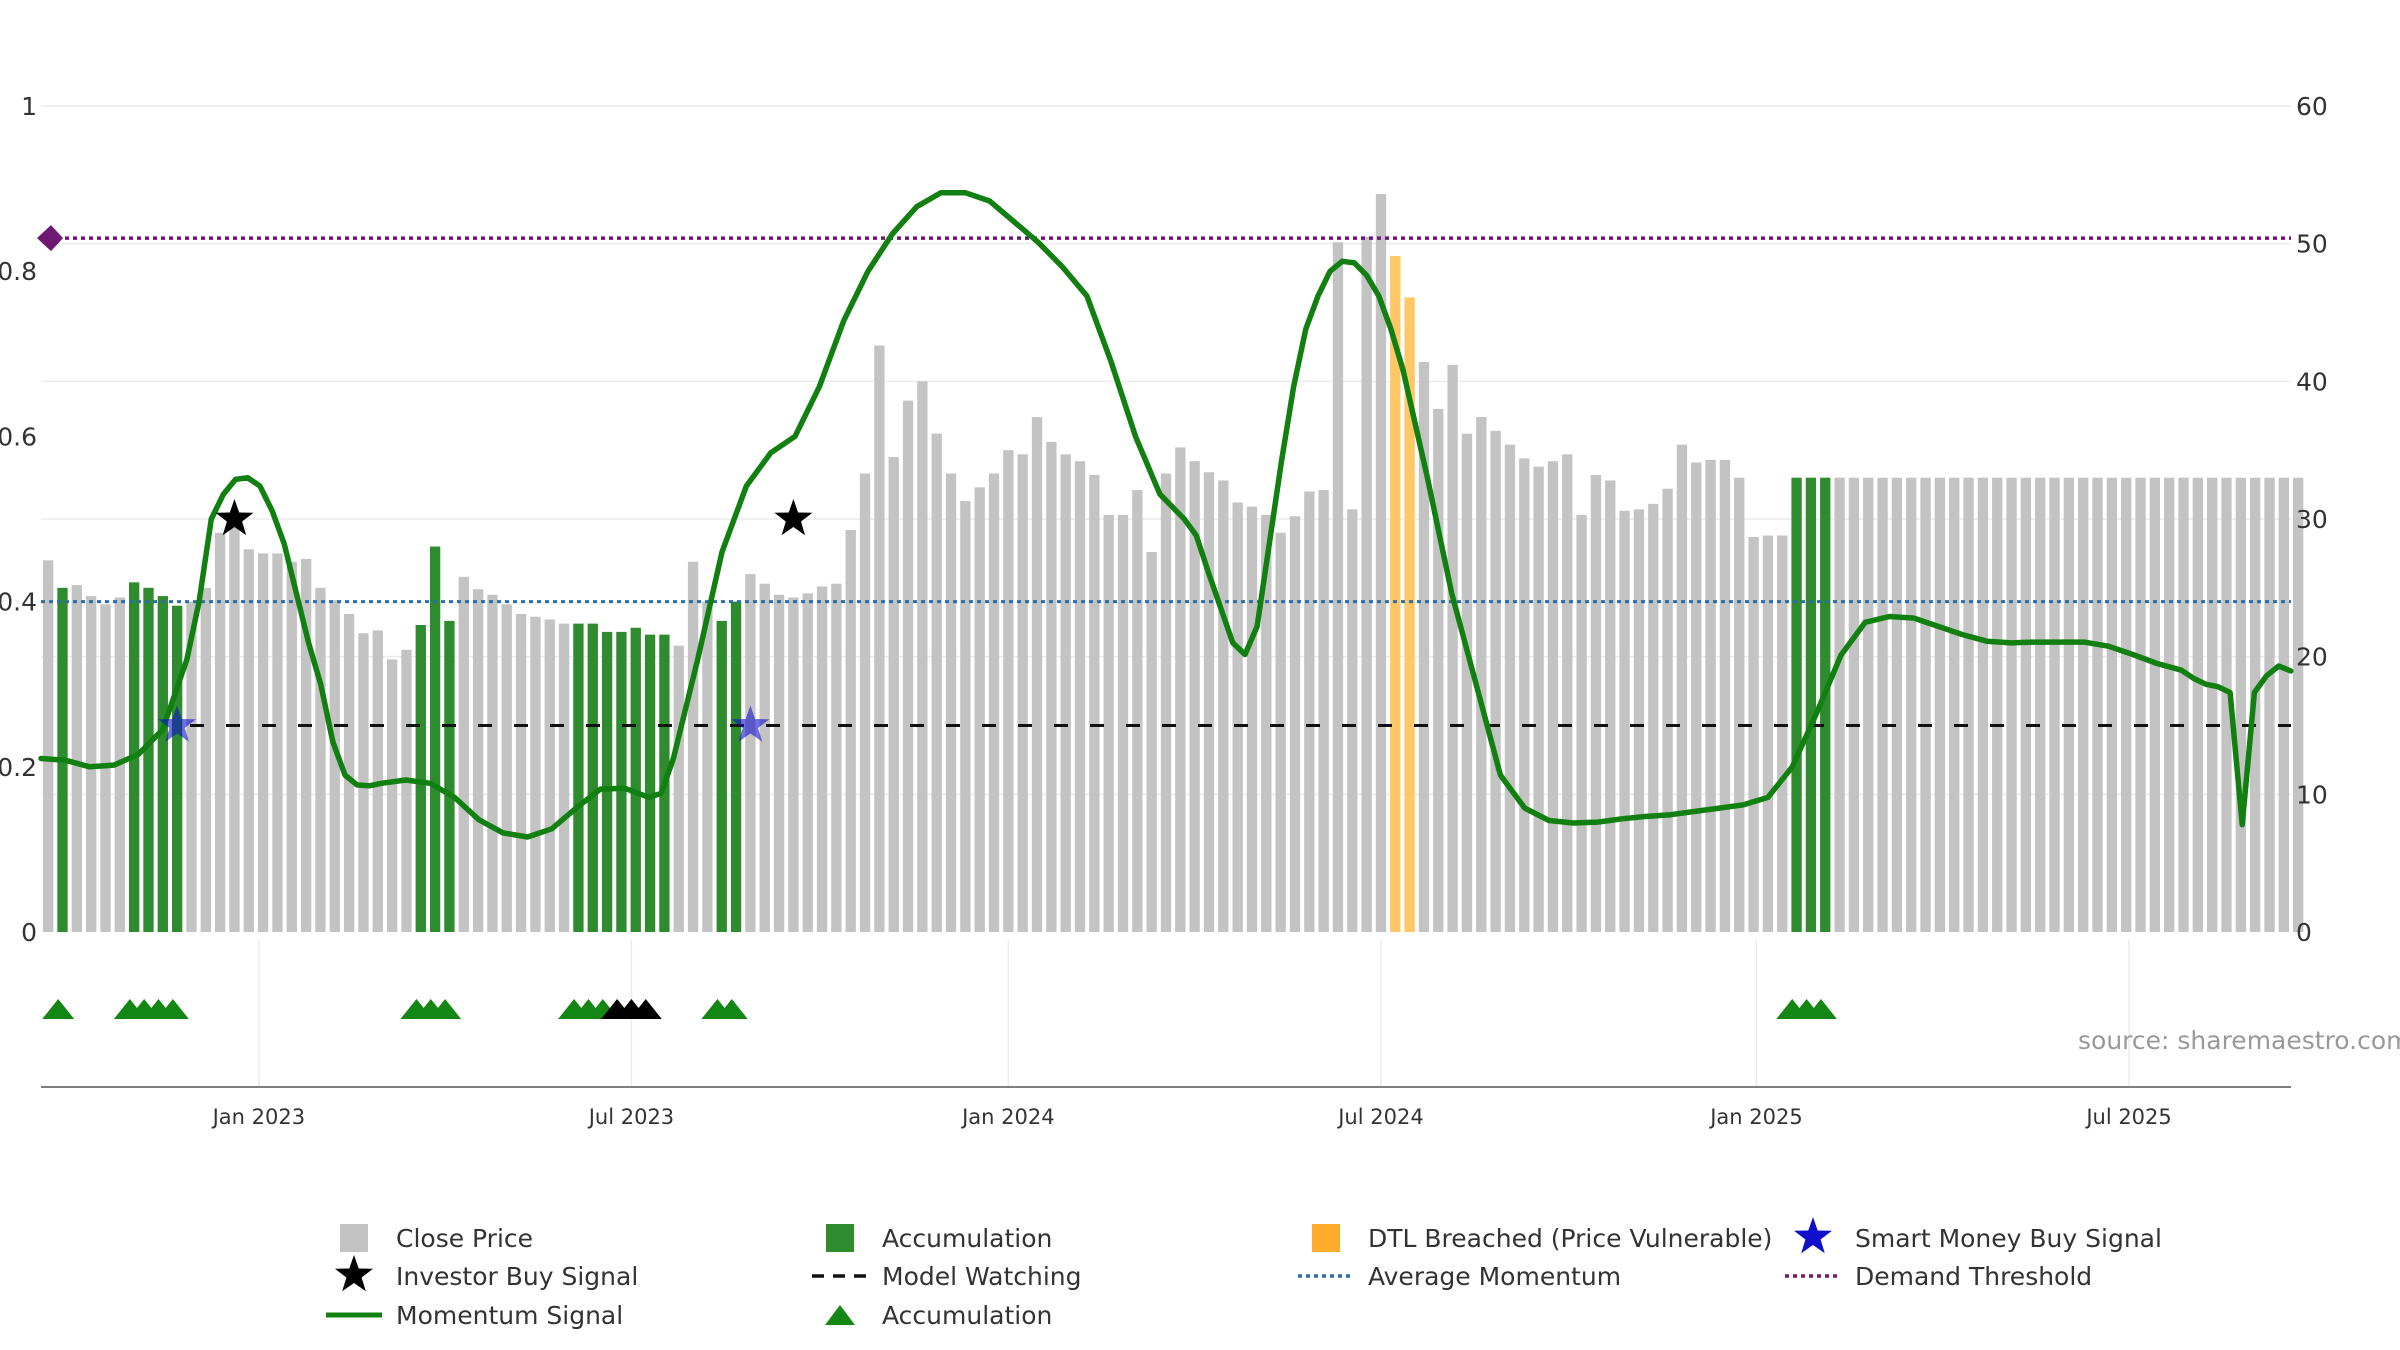 This screenshot has width=2400, height=1350. Describe the element at coordinates (840, 1238) in the screenshot. I see `legend-accumulation-swatch` at that location.